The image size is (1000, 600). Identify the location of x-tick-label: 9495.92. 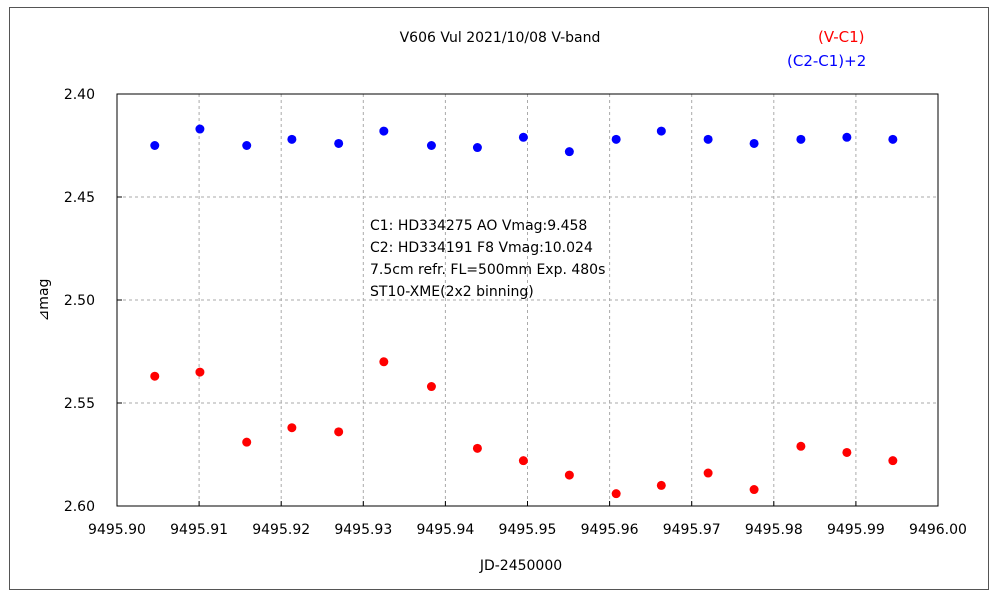
(281, 530).